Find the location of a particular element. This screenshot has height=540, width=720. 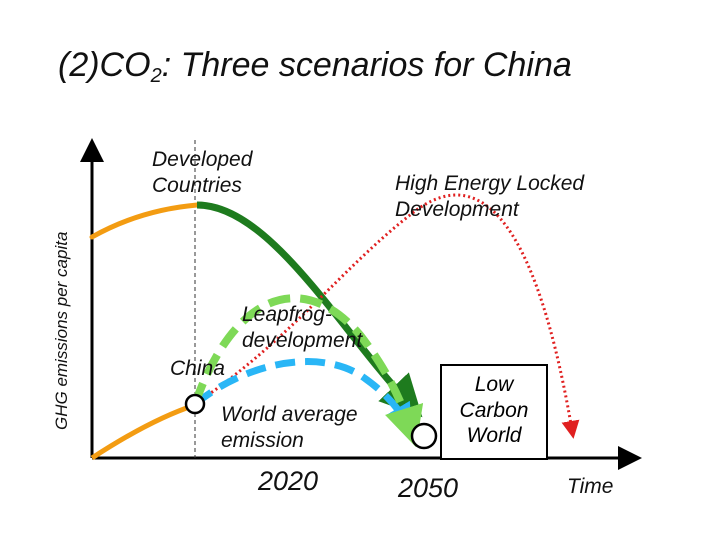

x-axis-label: Time is located at coordinates (590, 486).